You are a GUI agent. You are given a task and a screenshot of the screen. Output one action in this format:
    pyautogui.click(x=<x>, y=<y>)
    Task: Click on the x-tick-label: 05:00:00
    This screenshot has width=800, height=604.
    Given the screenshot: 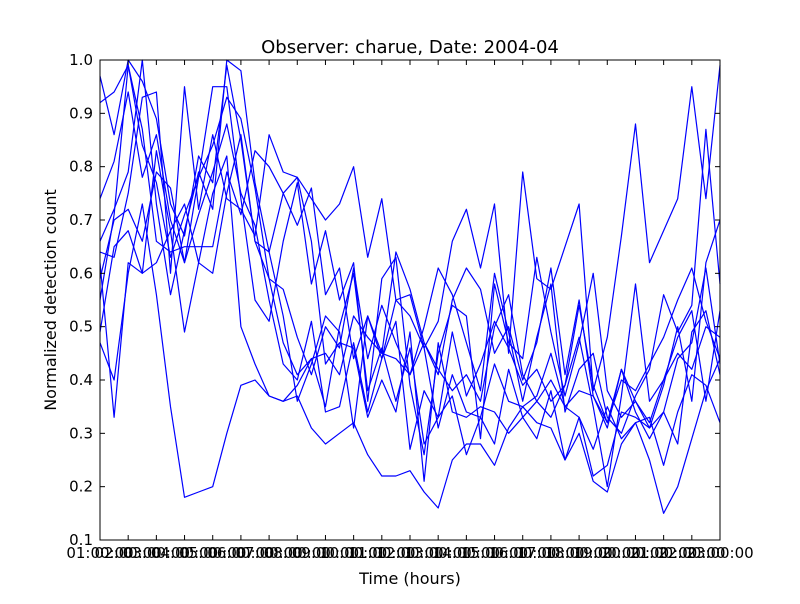 What is the action you would take?
    pyautogui.click(x=212, y=553)
    